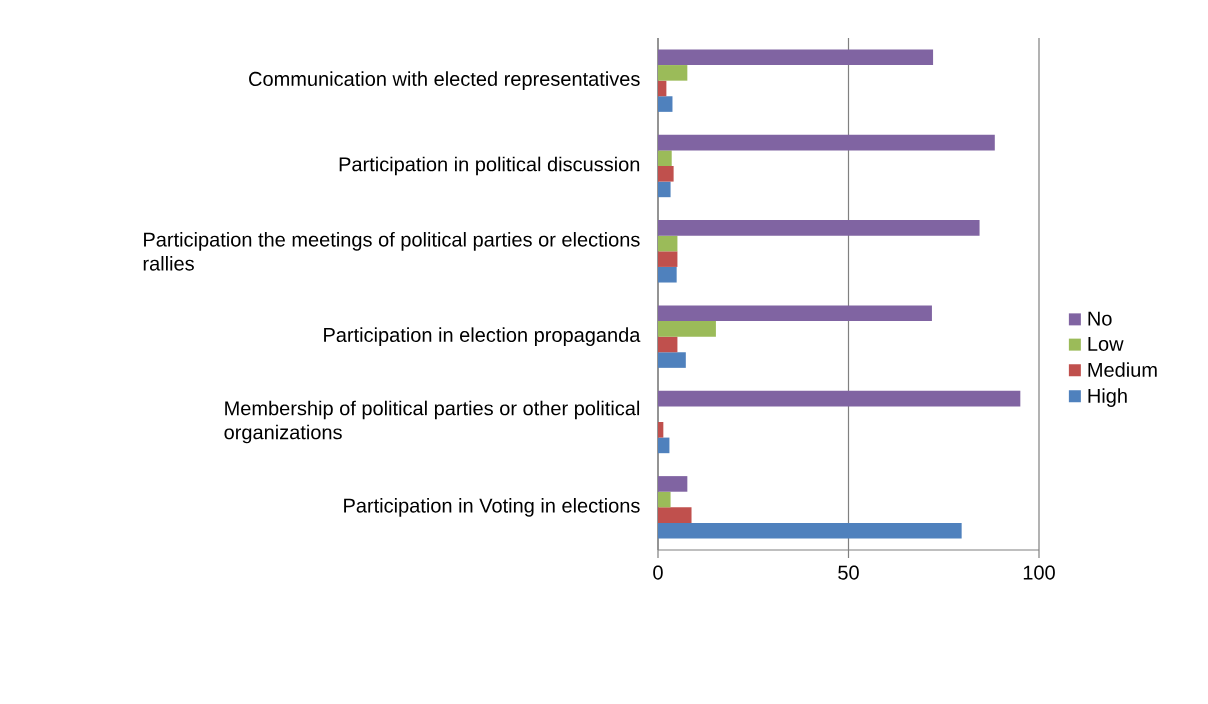 The image size is (1208, 704). Describe the element at coordinates (492, 507) in the screenshot. I see `y-tick-label: Participation in Voting in elections` at that location.